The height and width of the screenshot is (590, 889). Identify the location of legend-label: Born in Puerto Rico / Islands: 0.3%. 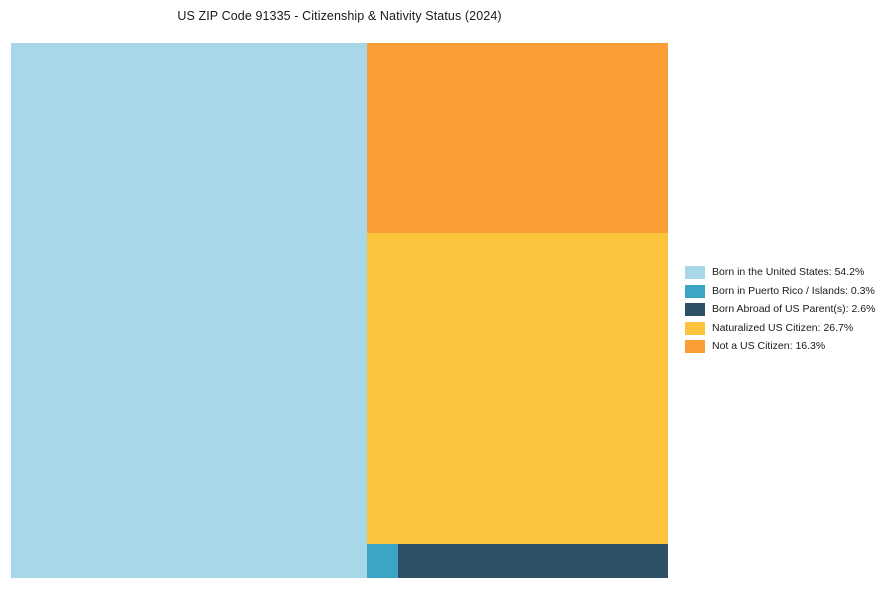
(793, 290).